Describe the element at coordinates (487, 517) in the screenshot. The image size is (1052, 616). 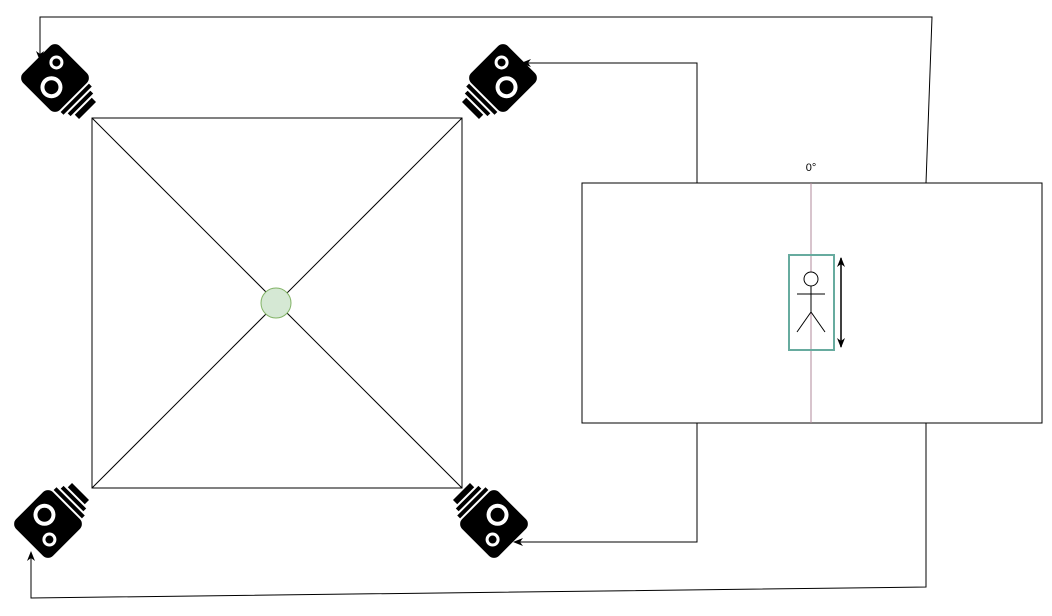
I see `camera-bottom-right-icon` at that location.